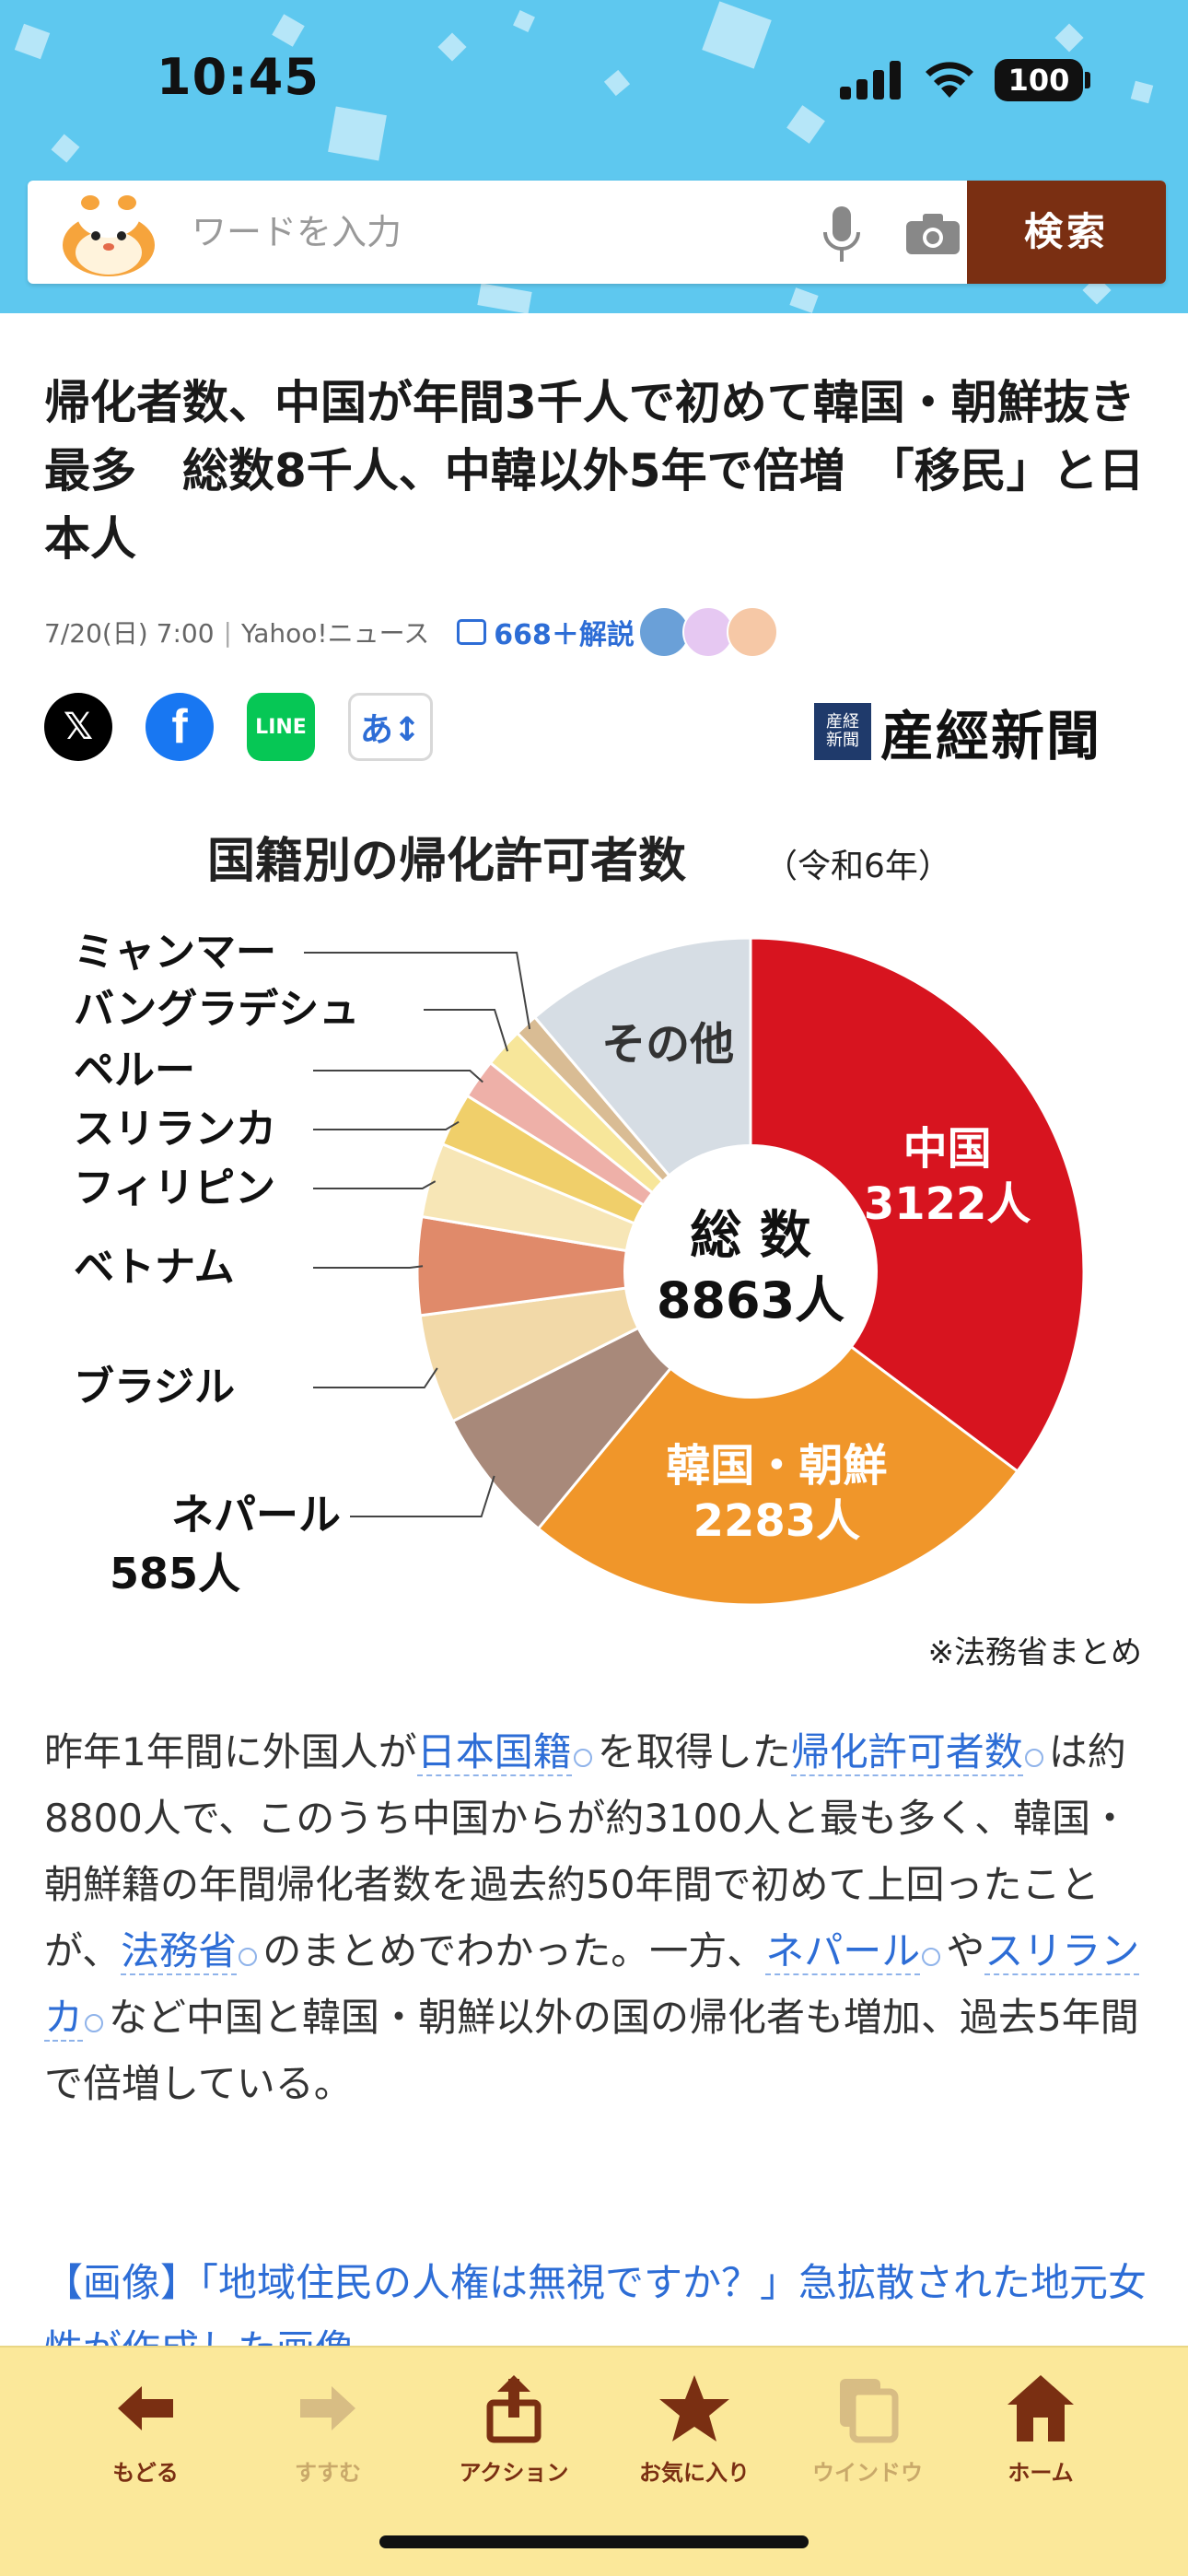  Describe the element at coordinates (867, 2473) in the screenshot. I see `window-label: ウインドウ` at that location.